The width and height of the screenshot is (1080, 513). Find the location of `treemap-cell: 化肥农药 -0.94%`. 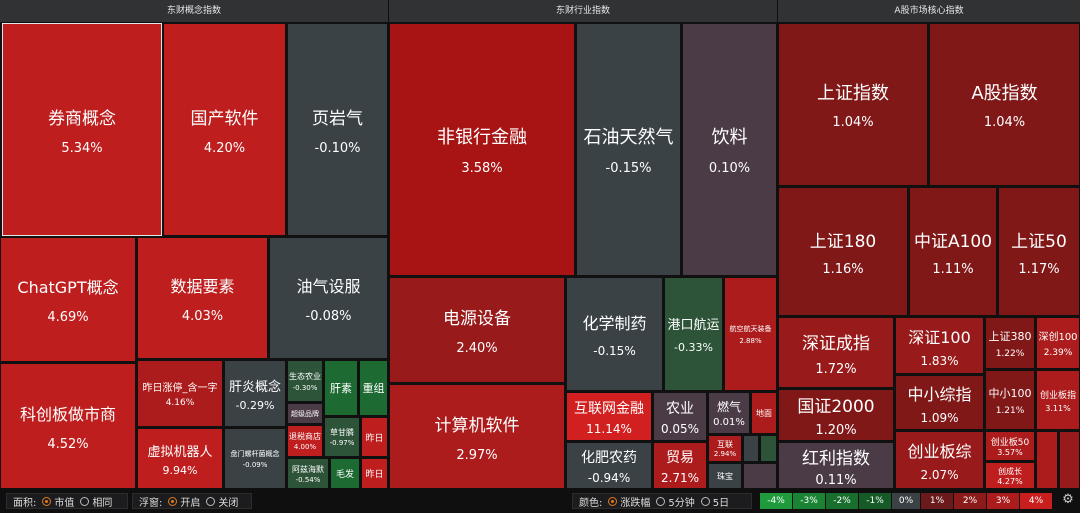

treemap-cell: 化肥农药 -0.94% is located at coordinates (609, 465).